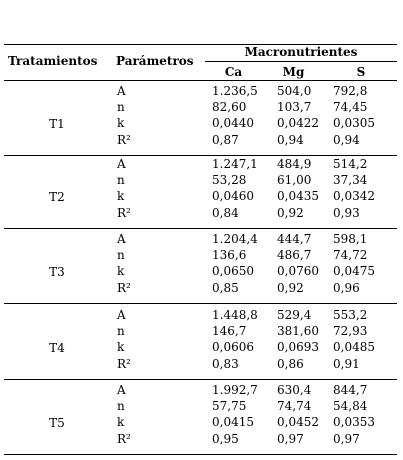  What do you see at coordinates (233, 72) in the screenshot?
I see `header-subcolumn: Ca` at bounding box center [233, 72].